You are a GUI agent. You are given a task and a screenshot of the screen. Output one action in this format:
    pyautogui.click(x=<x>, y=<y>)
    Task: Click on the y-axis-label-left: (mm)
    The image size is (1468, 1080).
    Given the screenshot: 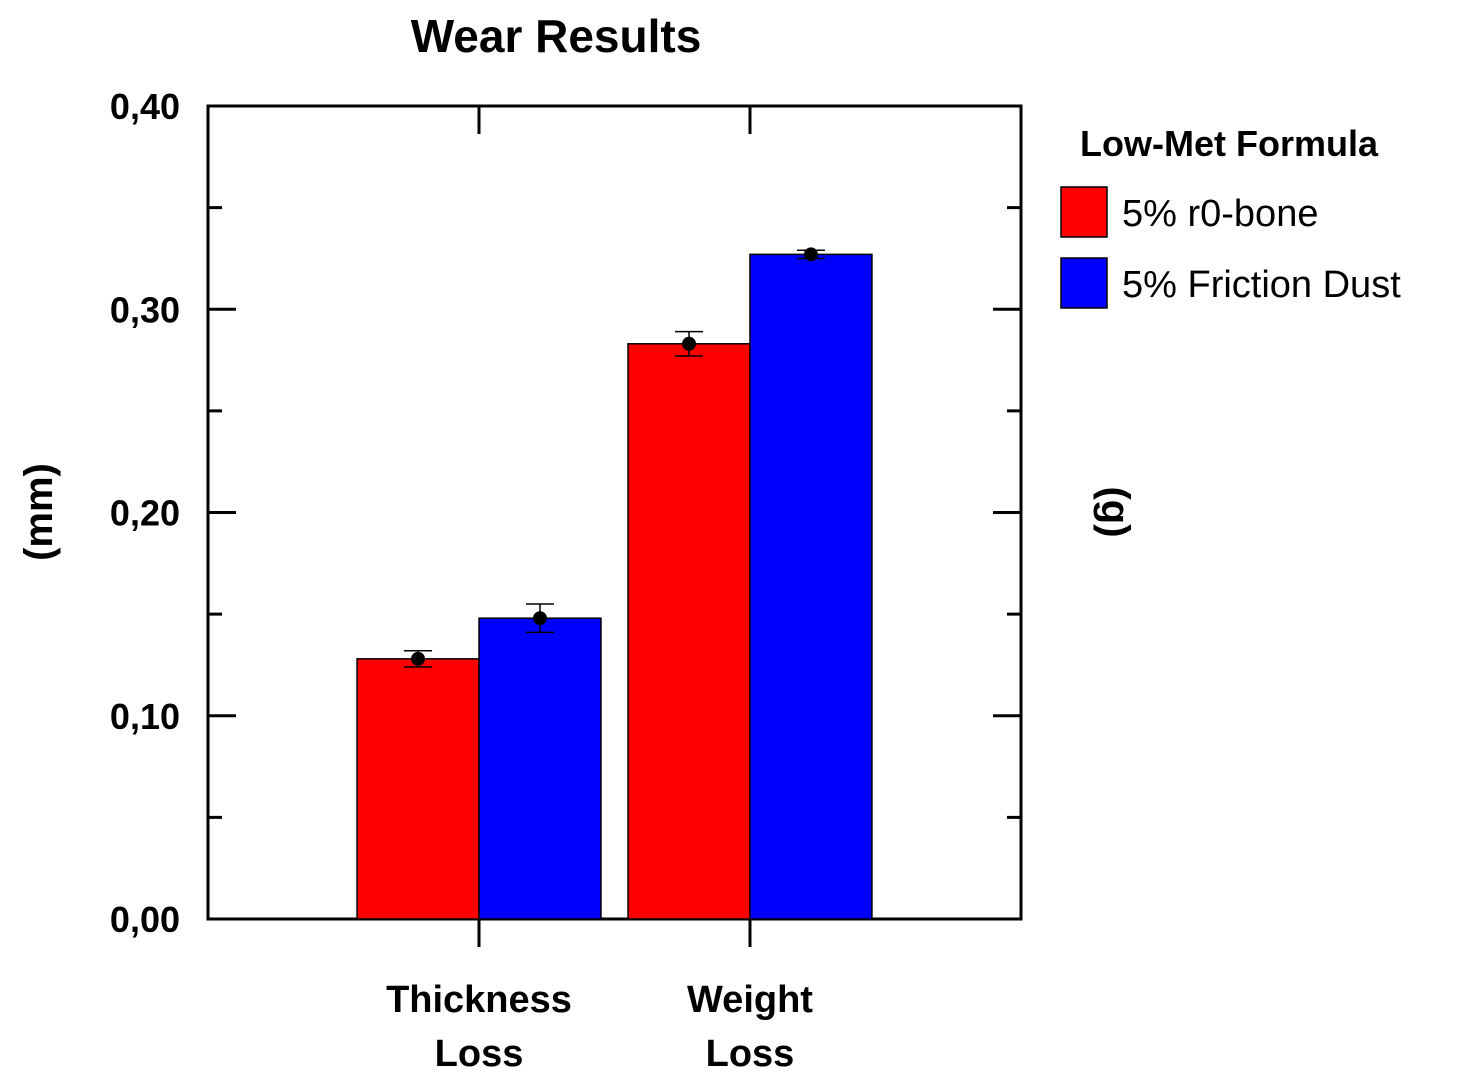 What is the action you would take?
    pyautogui.click(x=39, y=512)
    